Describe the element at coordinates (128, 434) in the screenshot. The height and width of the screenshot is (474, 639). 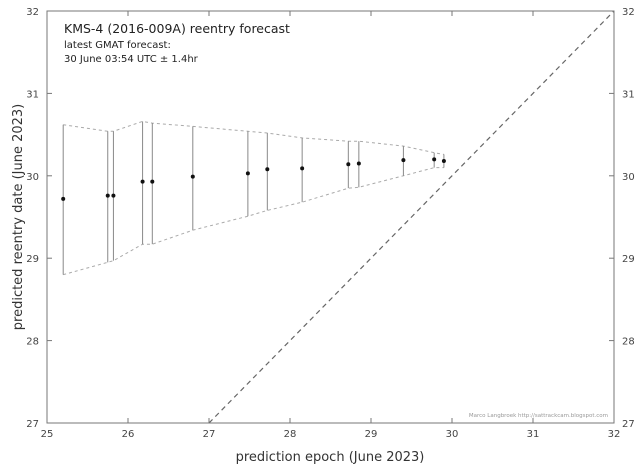
I see `x-tick-label-26: 26` at that location.